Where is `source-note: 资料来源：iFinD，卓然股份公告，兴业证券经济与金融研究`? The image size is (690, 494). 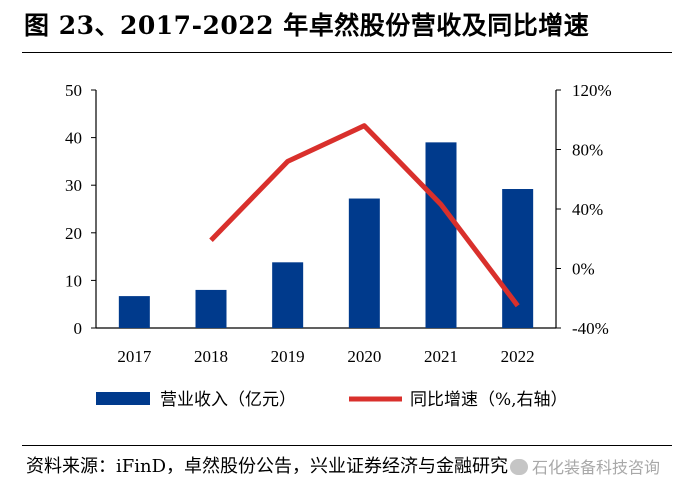
source-note: 资料来源：iFinD，卓然股份公告，兴业证券经济与金融研究 is located at coordinates (267, 466).